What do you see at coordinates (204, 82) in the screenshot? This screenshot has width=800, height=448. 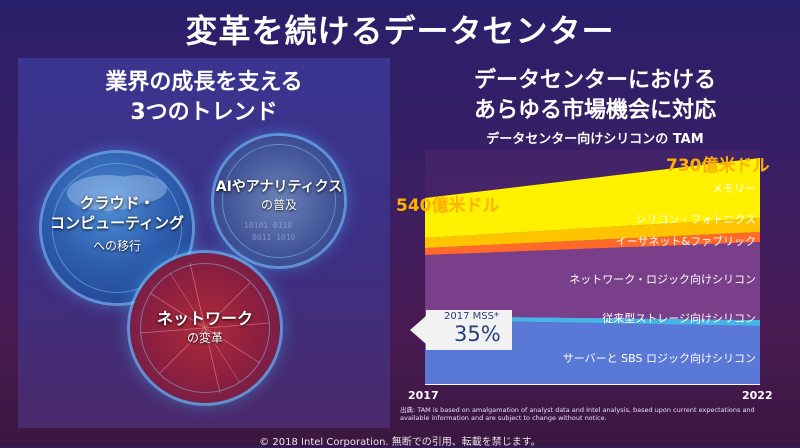 I see `trends-heading-line1: 業界の成長を支える` at bounding box center [204, 82].